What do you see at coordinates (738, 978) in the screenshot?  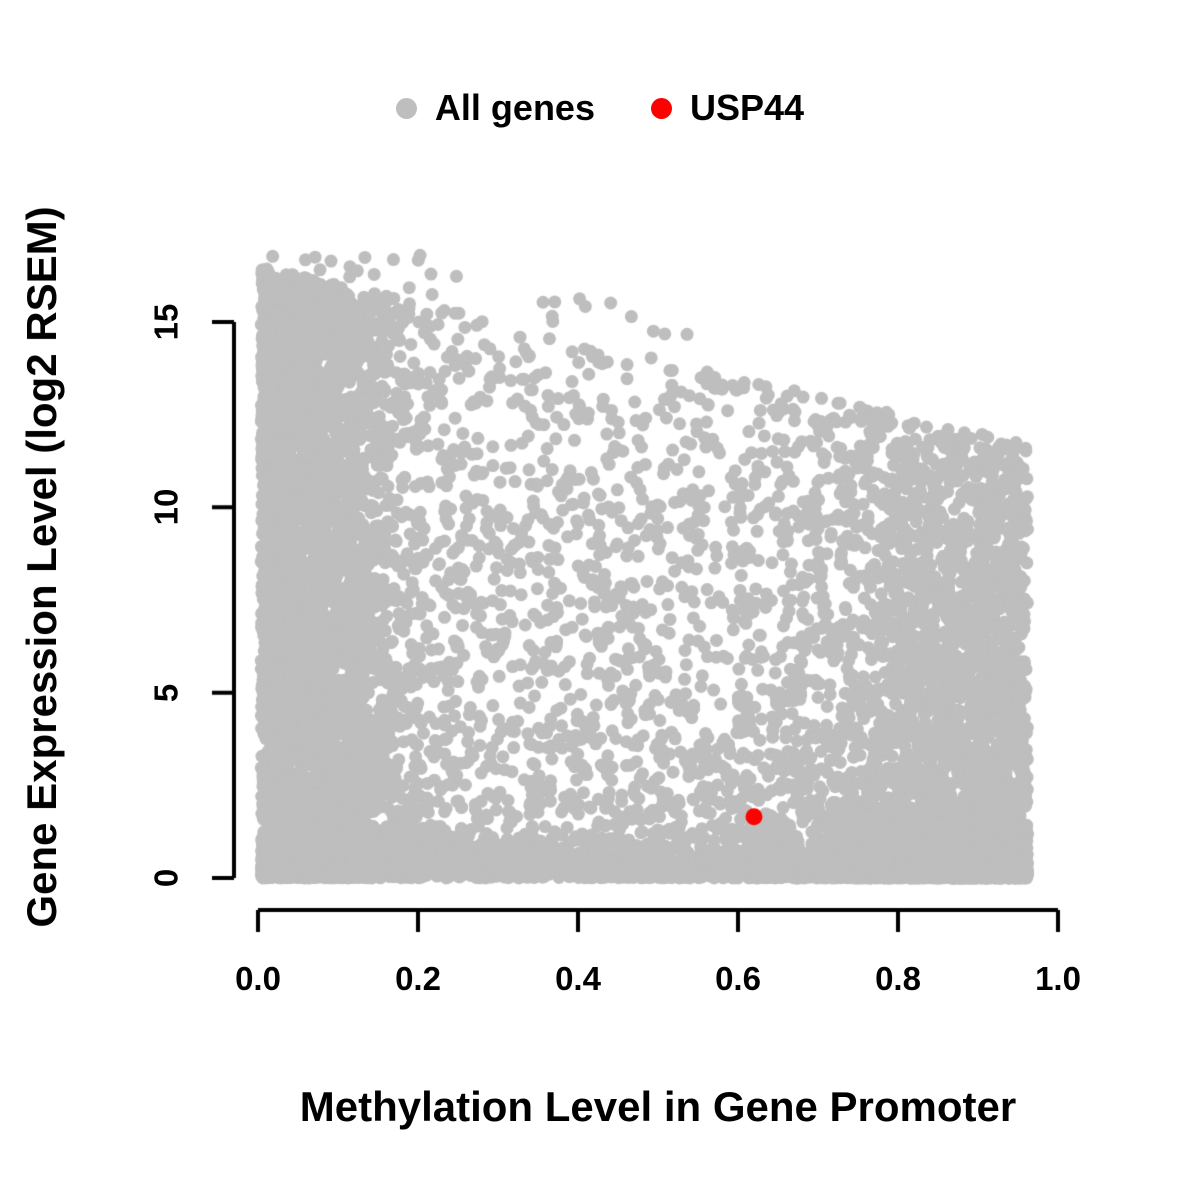 I see `x-tick-label: 0.6` at bounding box center [738, 978].